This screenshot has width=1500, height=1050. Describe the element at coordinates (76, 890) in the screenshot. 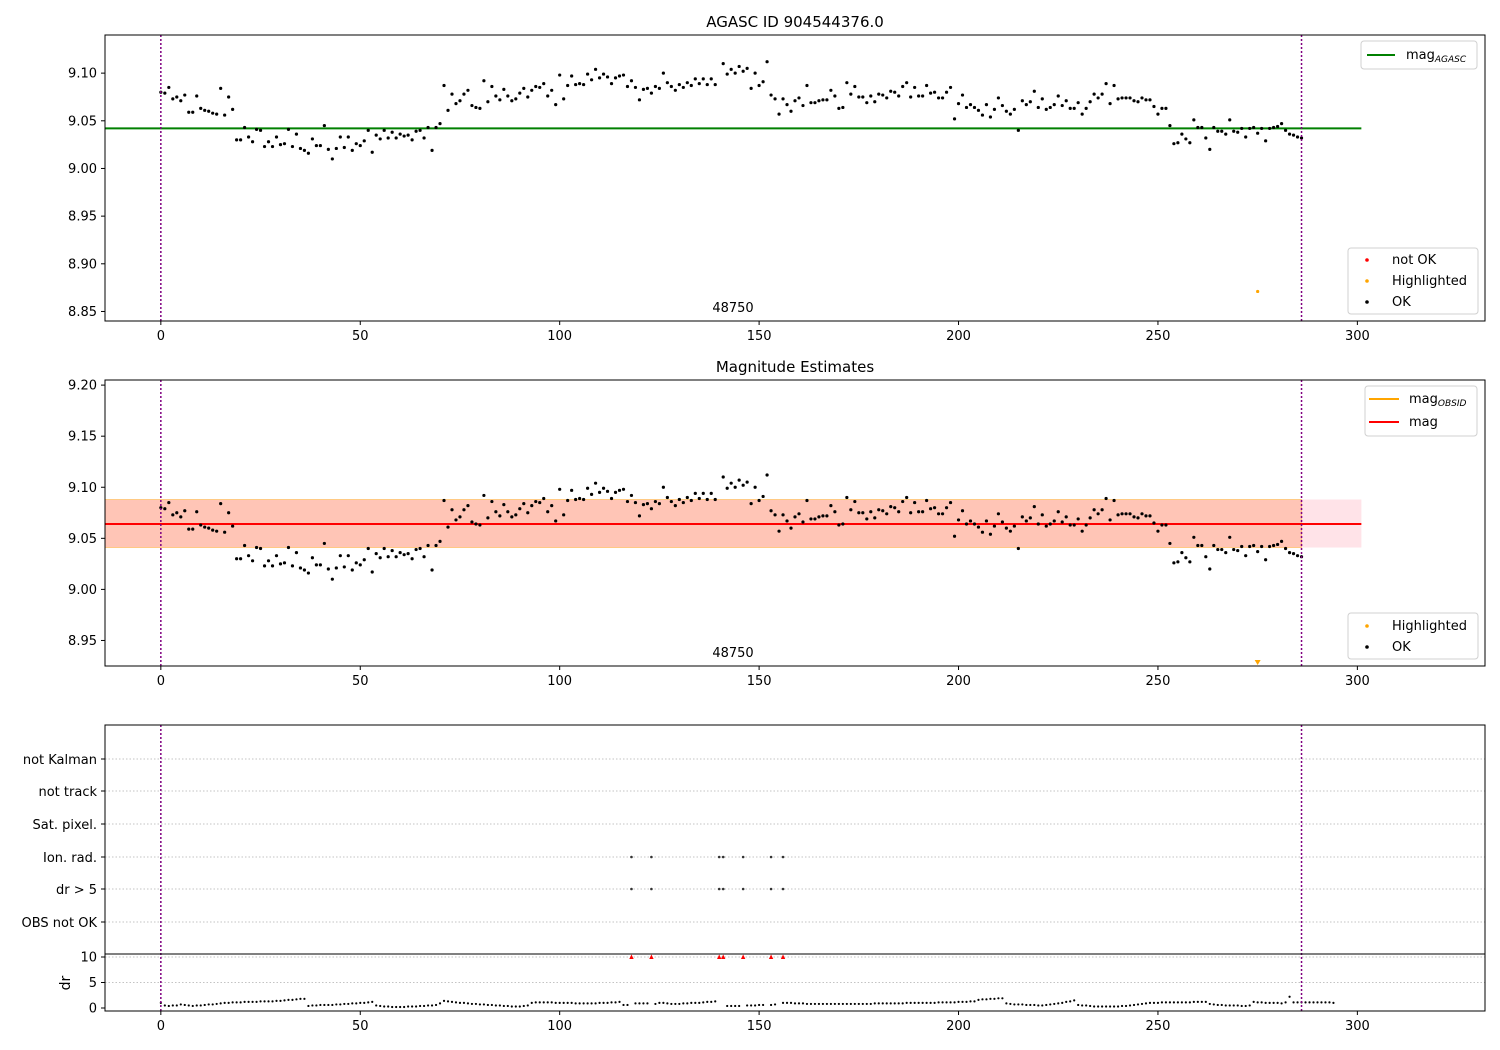

I see `flag-row-label: dr > 5` at that location.